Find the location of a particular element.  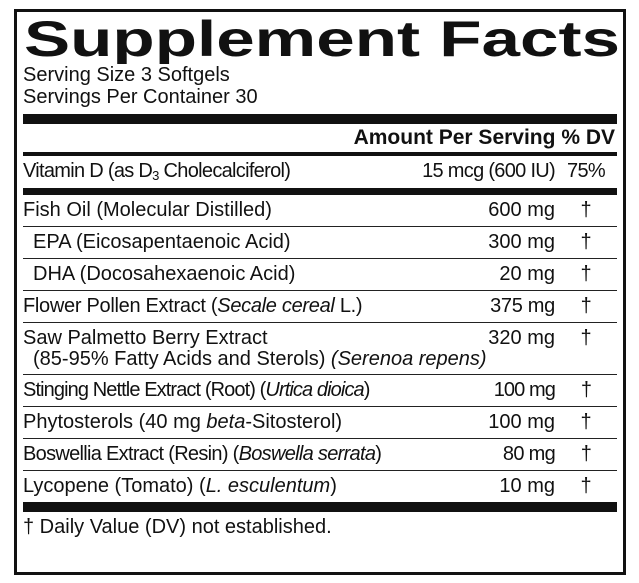

name-part: Fish Oil (Molecular Distilled) is located at coordinates (147, 210).